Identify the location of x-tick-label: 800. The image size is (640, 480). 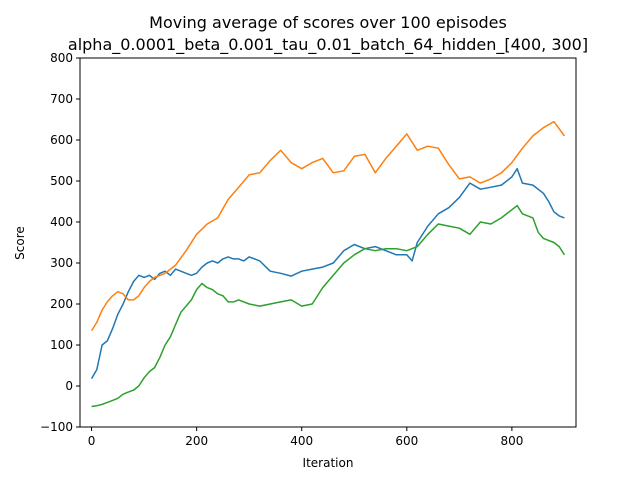
(511, 441).